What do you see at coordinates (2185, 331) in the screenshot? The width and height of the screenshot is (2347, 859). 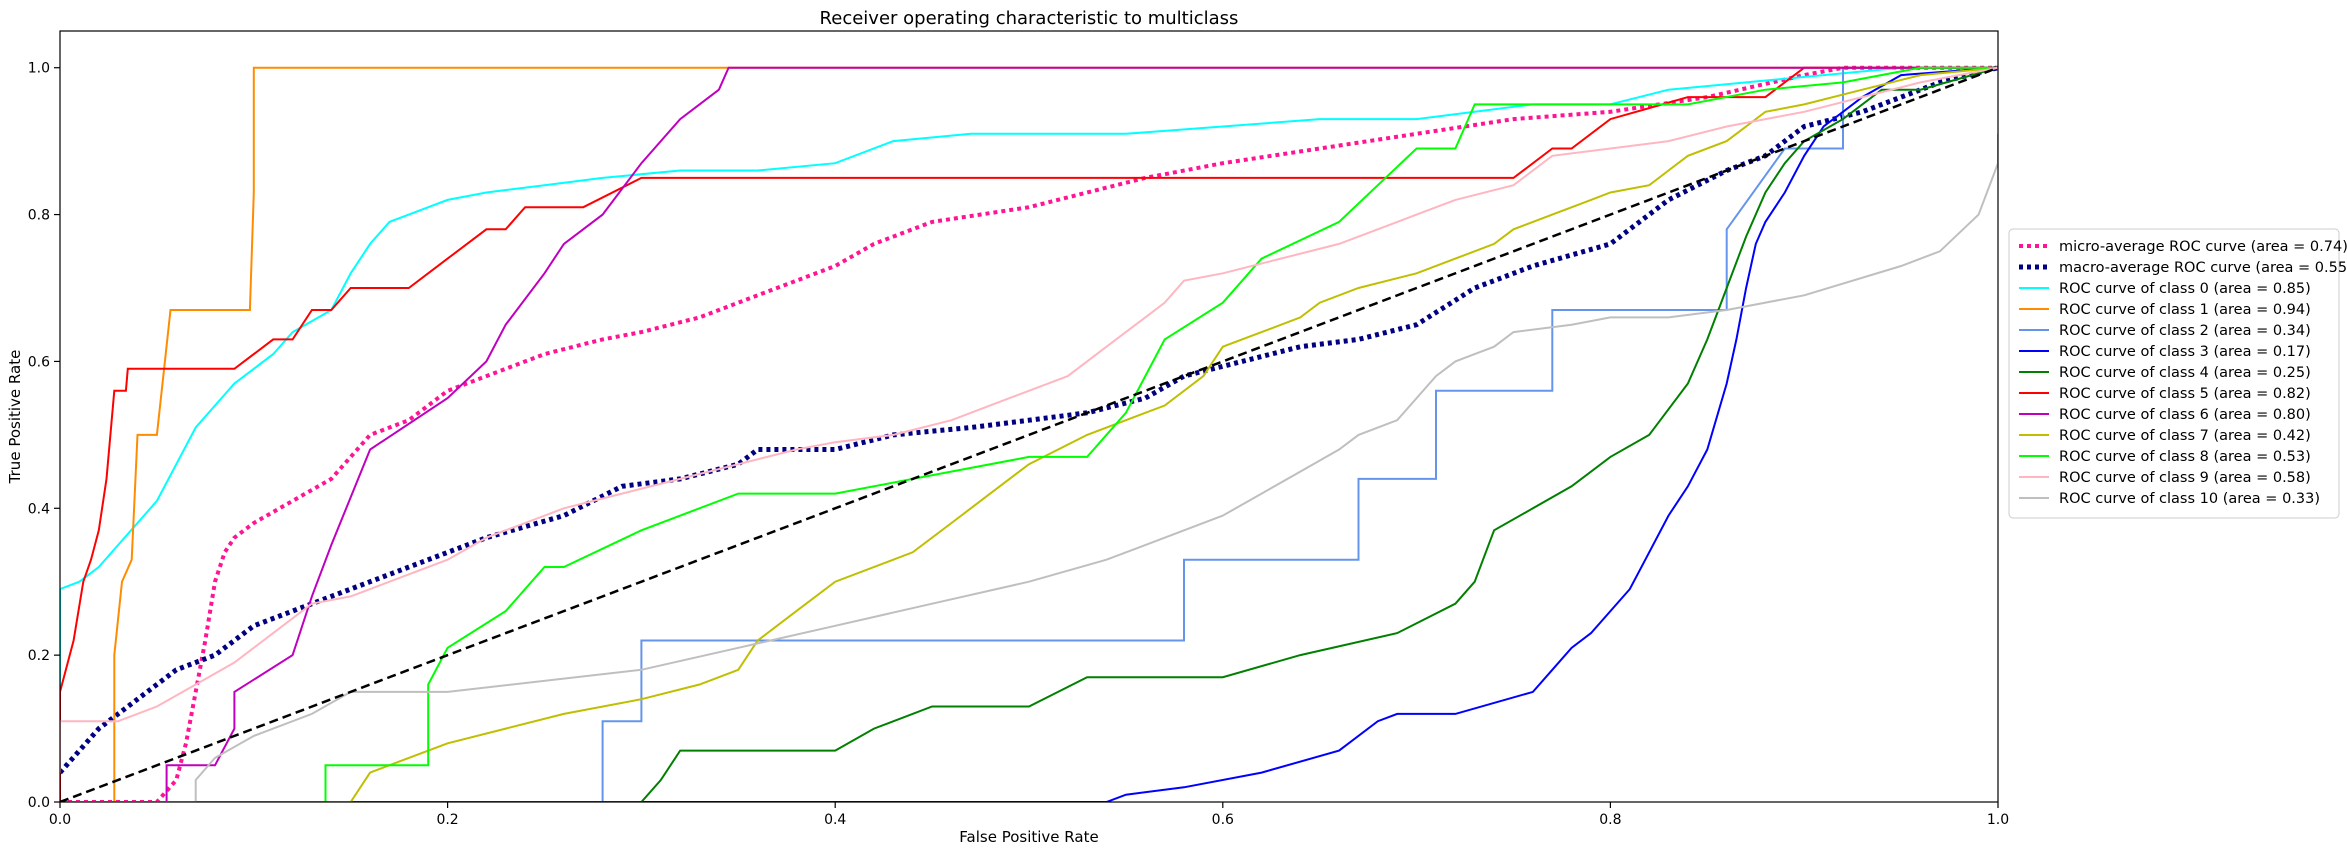 I see `legend-entry: ROC curve of class 2 (area = 0.34)` at bounding box center [2185, 331].